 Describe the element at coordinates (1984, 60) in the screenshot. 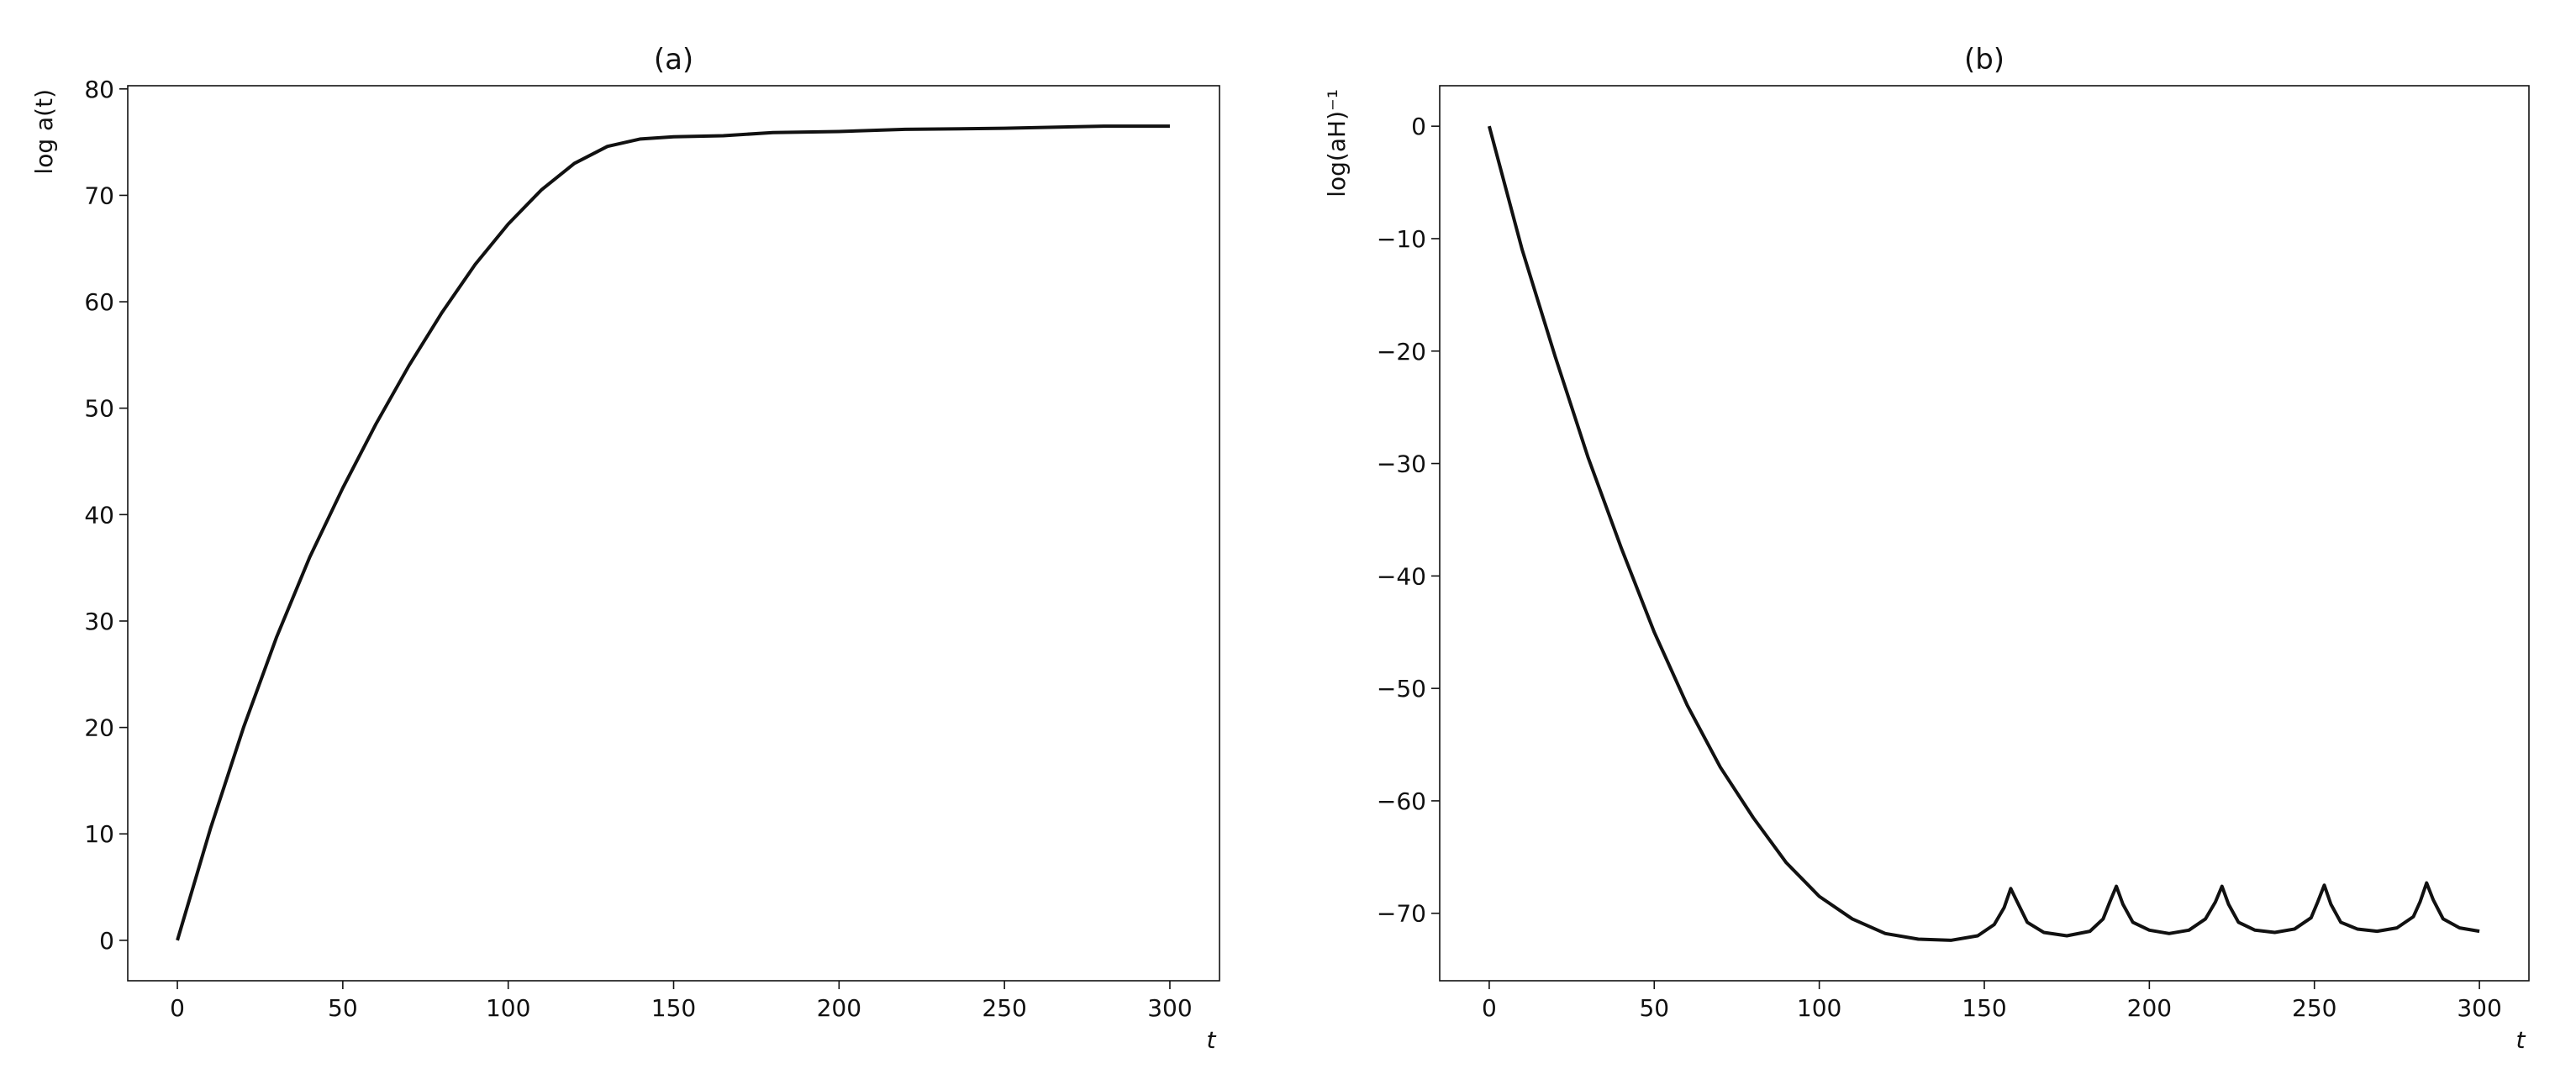

I see `chart-title: (b)` at that location.